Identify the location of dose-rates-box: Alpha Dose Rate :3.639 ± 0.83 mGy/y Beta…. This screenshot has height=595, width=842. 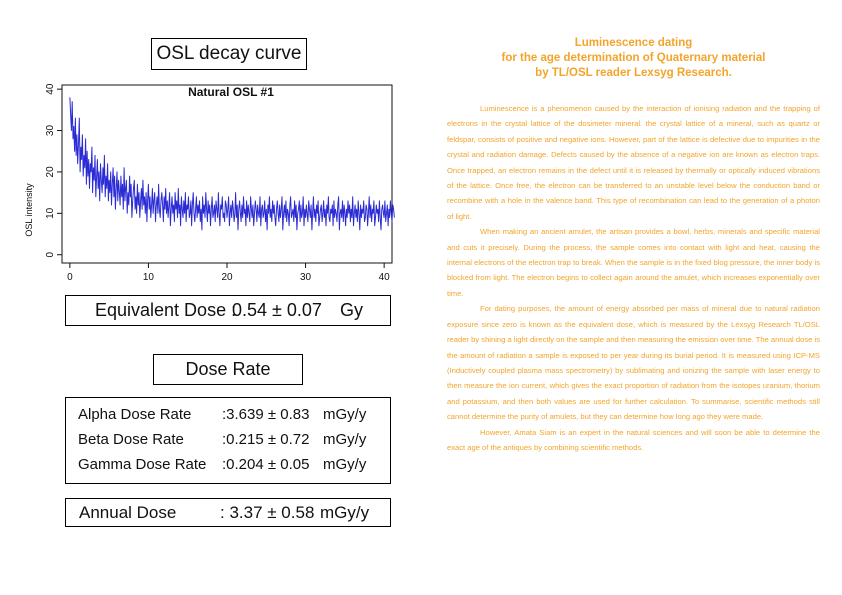
(228, 440).